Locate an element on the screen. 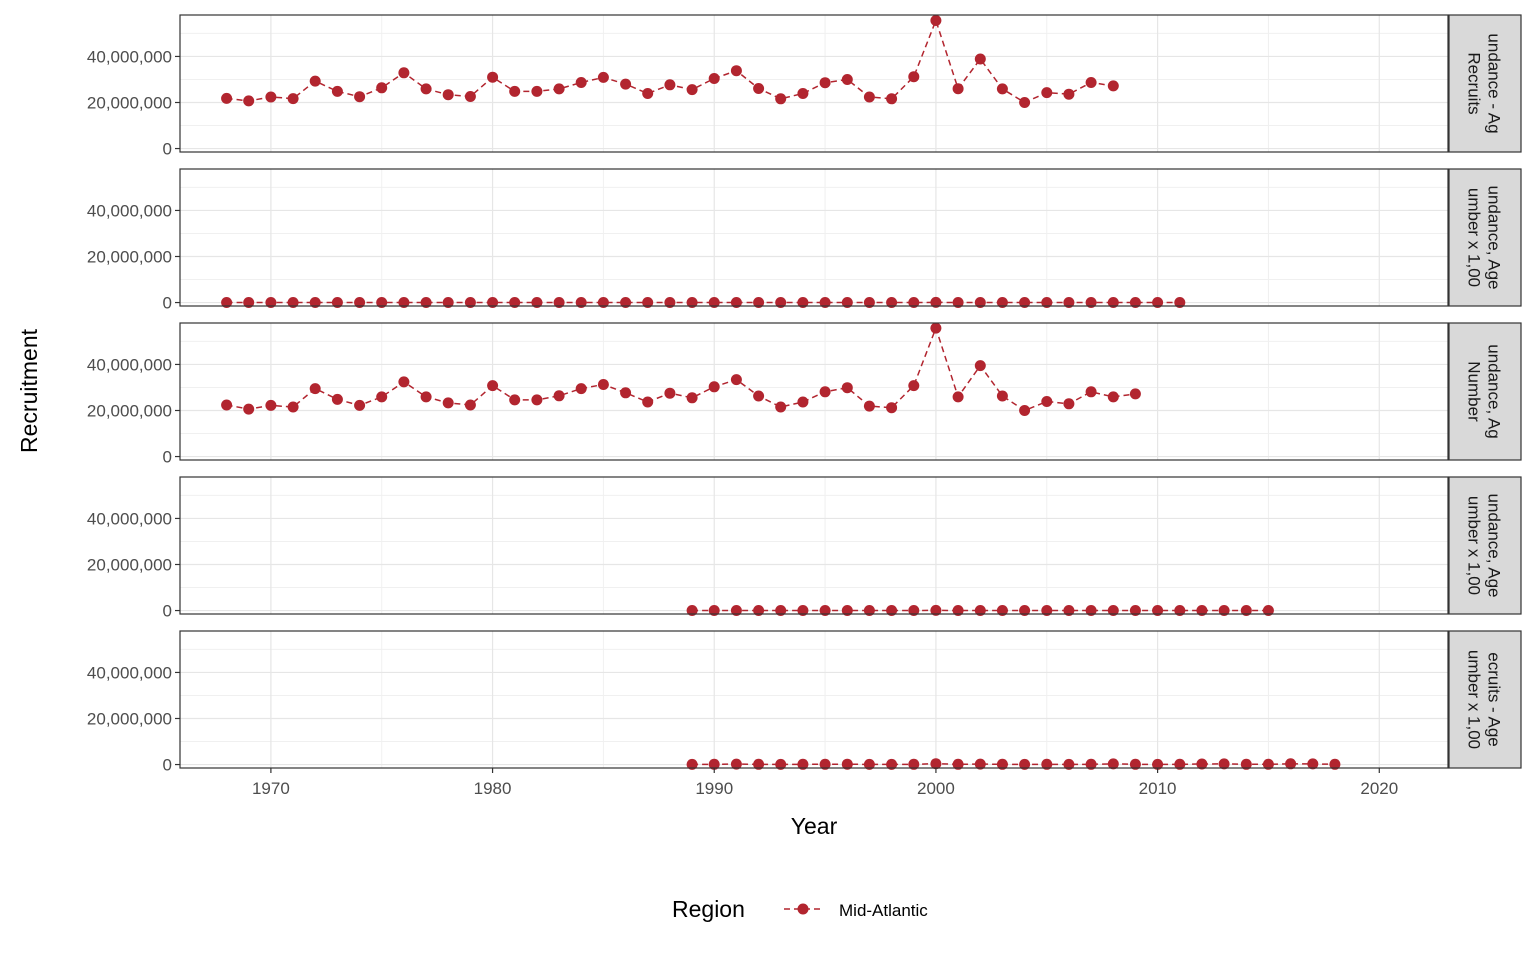  facet-strip-label-line: umber x 1,00 is located at coordinates (1474, 699).